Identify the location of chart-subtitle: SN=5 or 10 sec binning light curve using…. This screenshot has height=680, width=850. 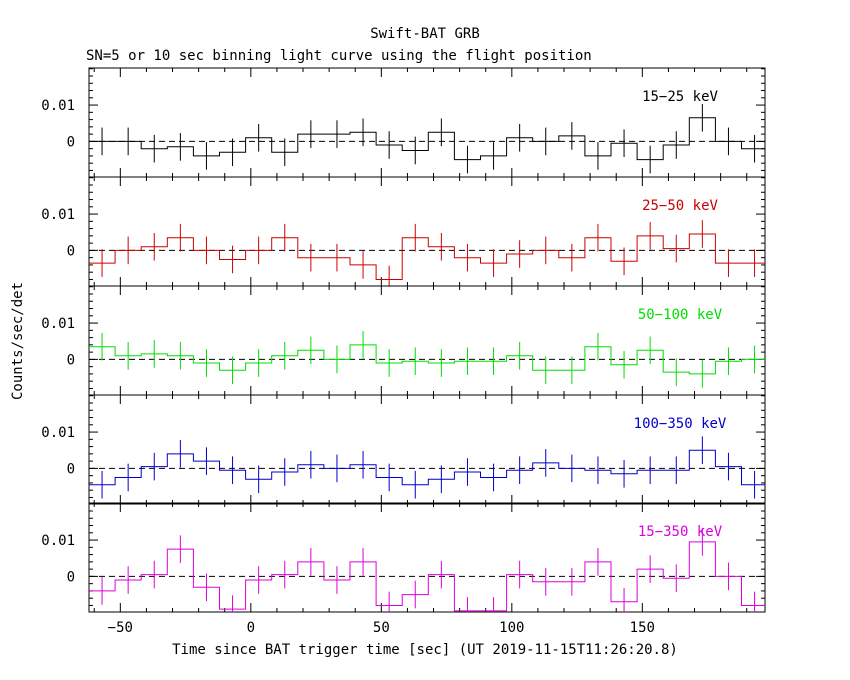
(339, 56).